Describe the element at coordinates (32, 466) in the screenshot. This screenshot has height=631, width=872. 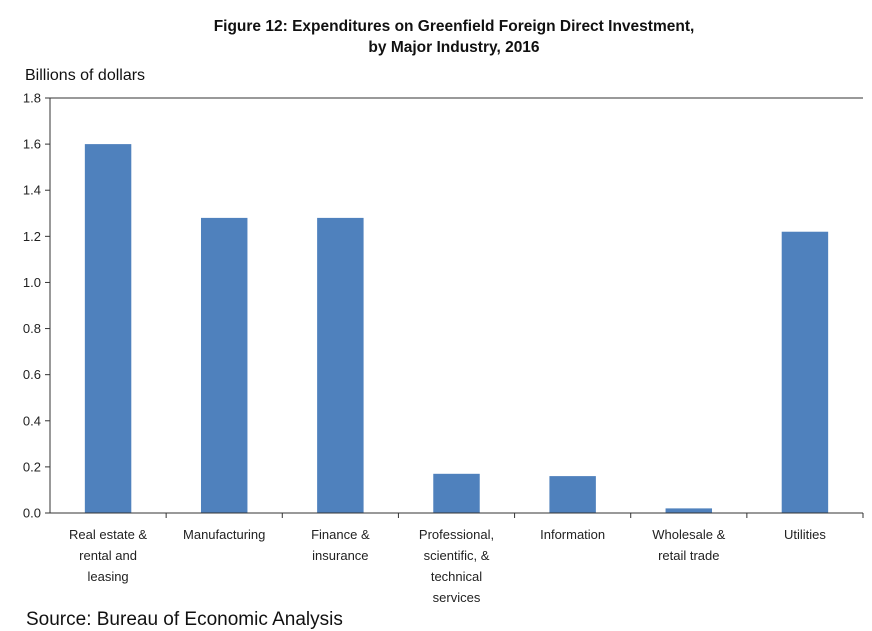
I see `y-tick-label: 0.2` at that location.